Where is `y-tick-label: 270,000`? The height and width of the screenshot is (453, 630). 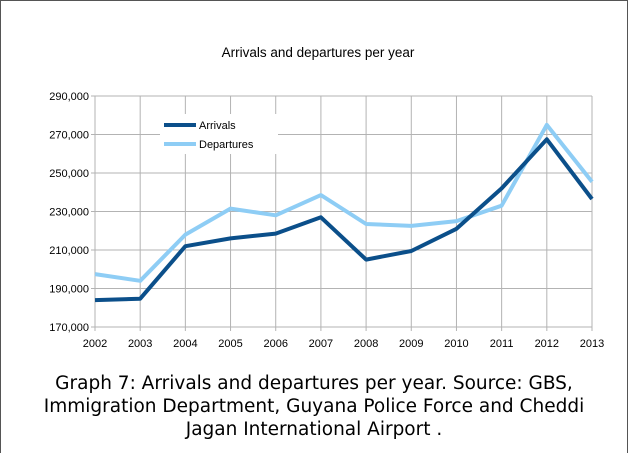
y-tick-label: 270,000 is located at coordinates (69, 136).